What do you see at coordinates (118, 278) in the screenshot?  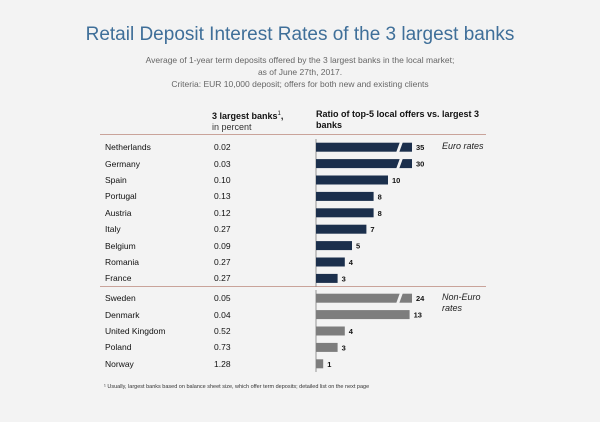 I see `country-label: France` at bounding box center [118, 278].